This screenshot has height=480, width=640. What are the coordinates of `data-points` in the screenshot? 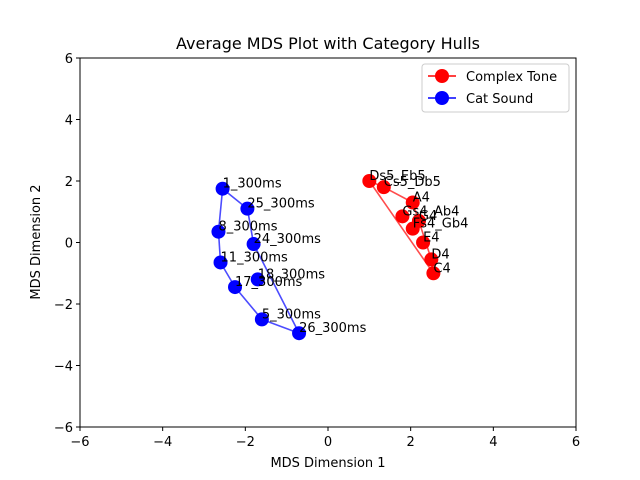 It's located at (326, 257).